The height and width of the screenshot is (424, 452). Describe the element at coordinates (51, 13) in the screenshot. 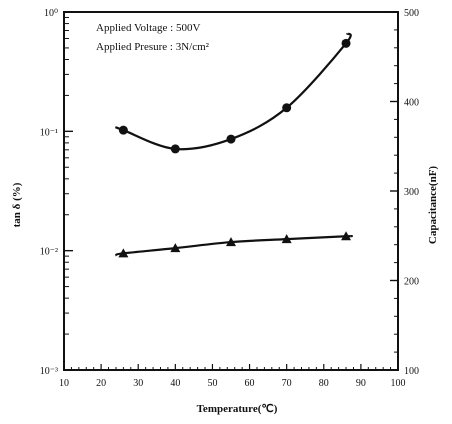

I see `y-left-tick-label: 10⁰` at that location.